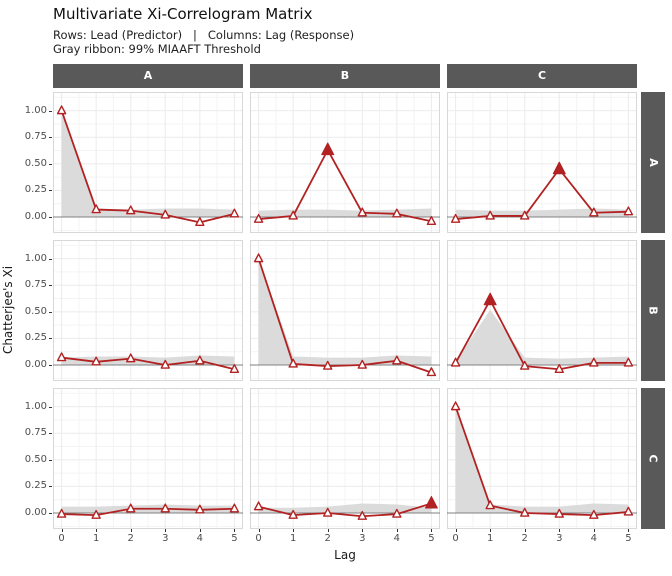  I want to click on facet-col-label: A, so click(148, 75).